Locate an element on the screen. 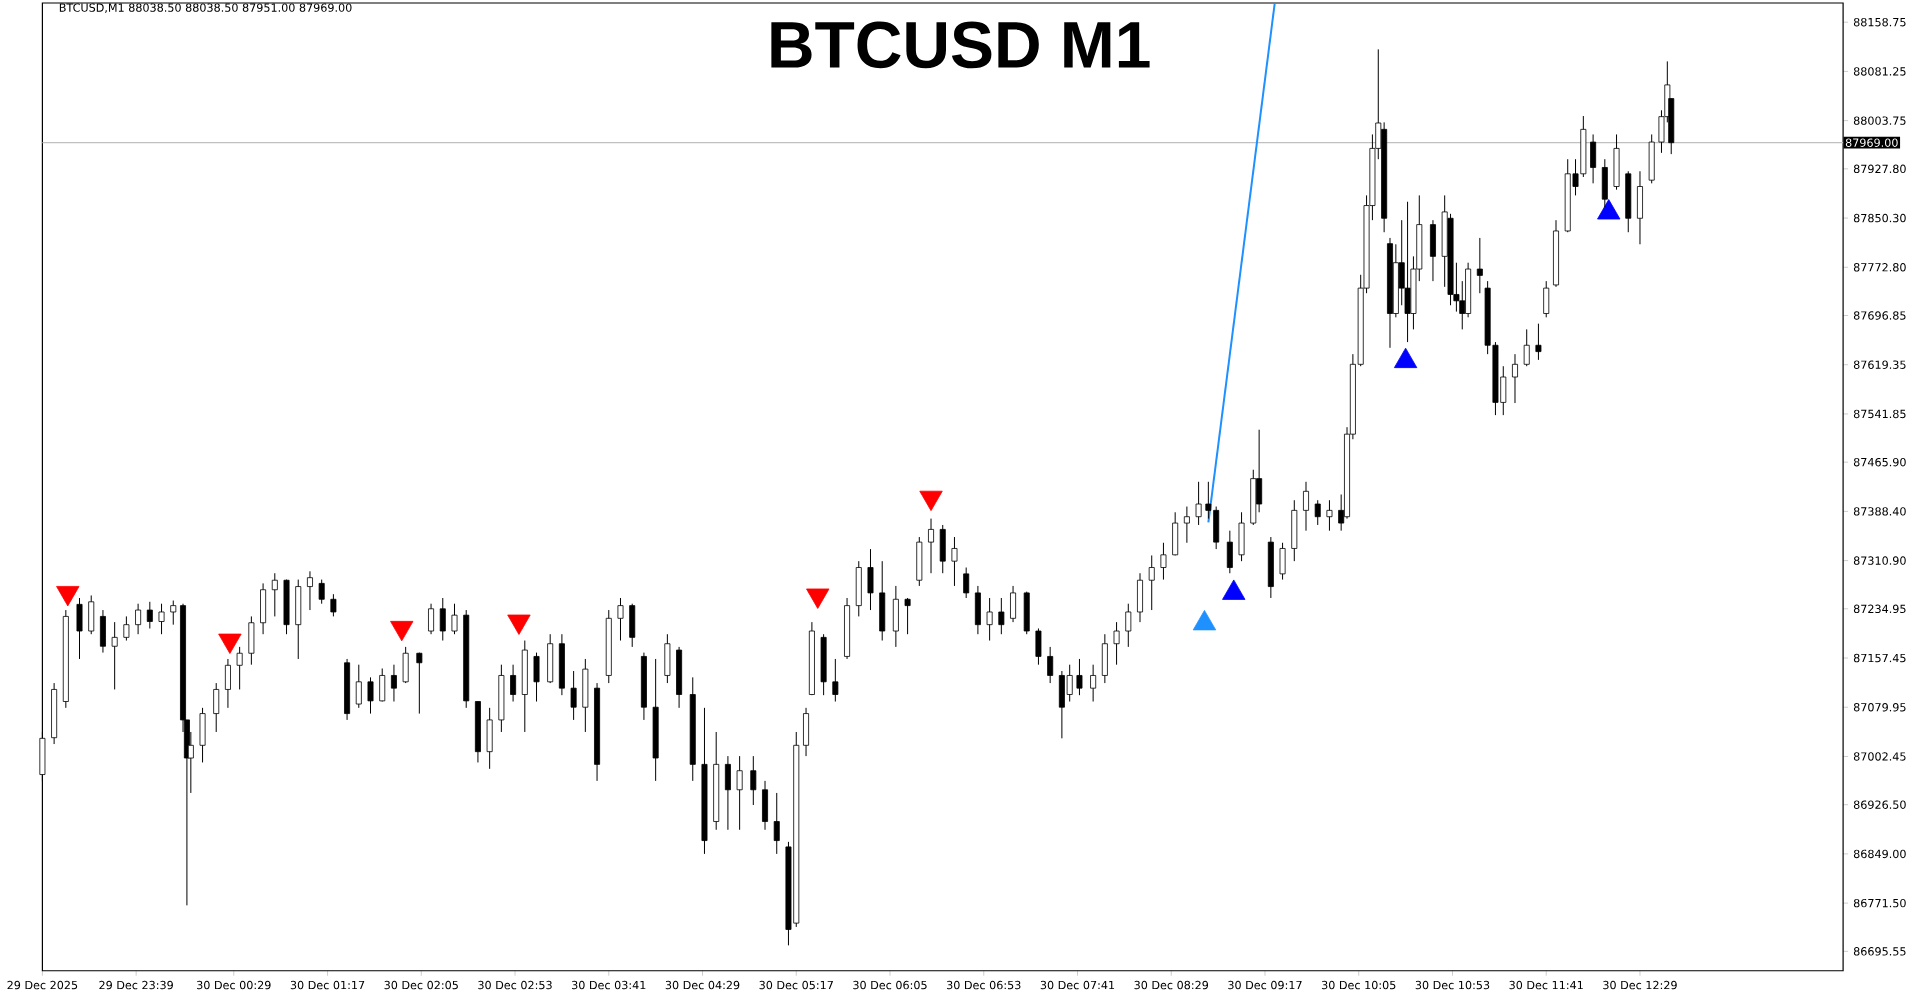 Image resolution: width=1915 pixels, height=996 pixels. y-tick-label: 88158.75 is located at coordinates (1879, 22).